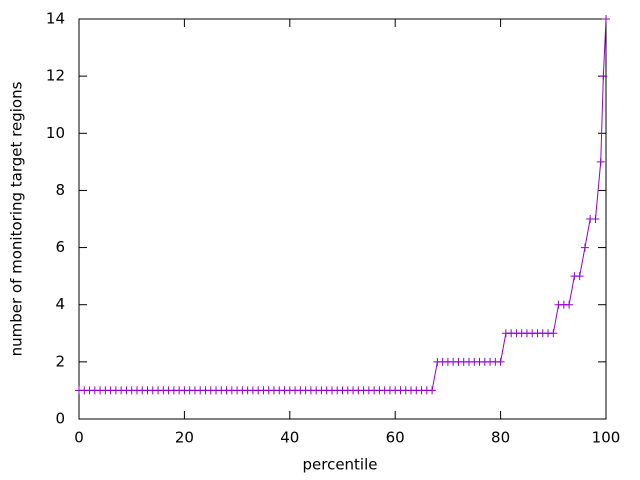 The height and width of the screenshot is (480, 640). Describe the element at coordinates (60, 419) in the screenshot. I see `y-tick-label: 0` at that location.